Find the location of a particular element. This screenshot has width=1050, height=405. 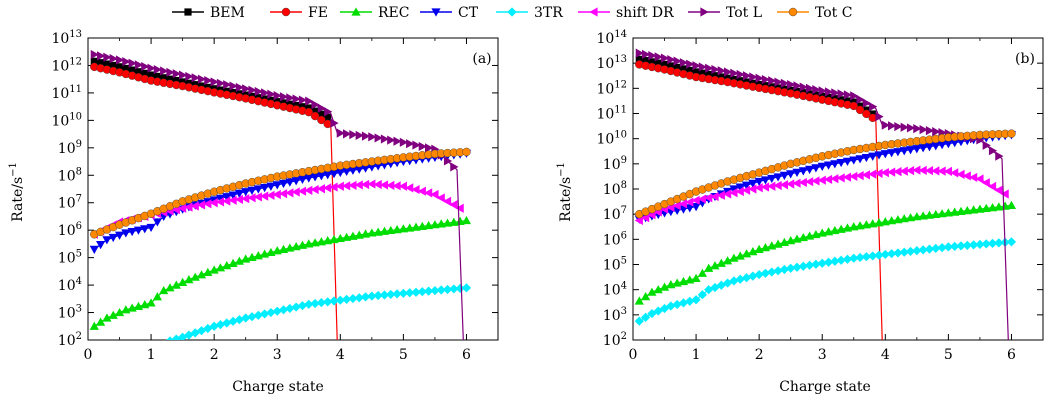

panel-label-a: (a) is located at coordinates (481, 59).